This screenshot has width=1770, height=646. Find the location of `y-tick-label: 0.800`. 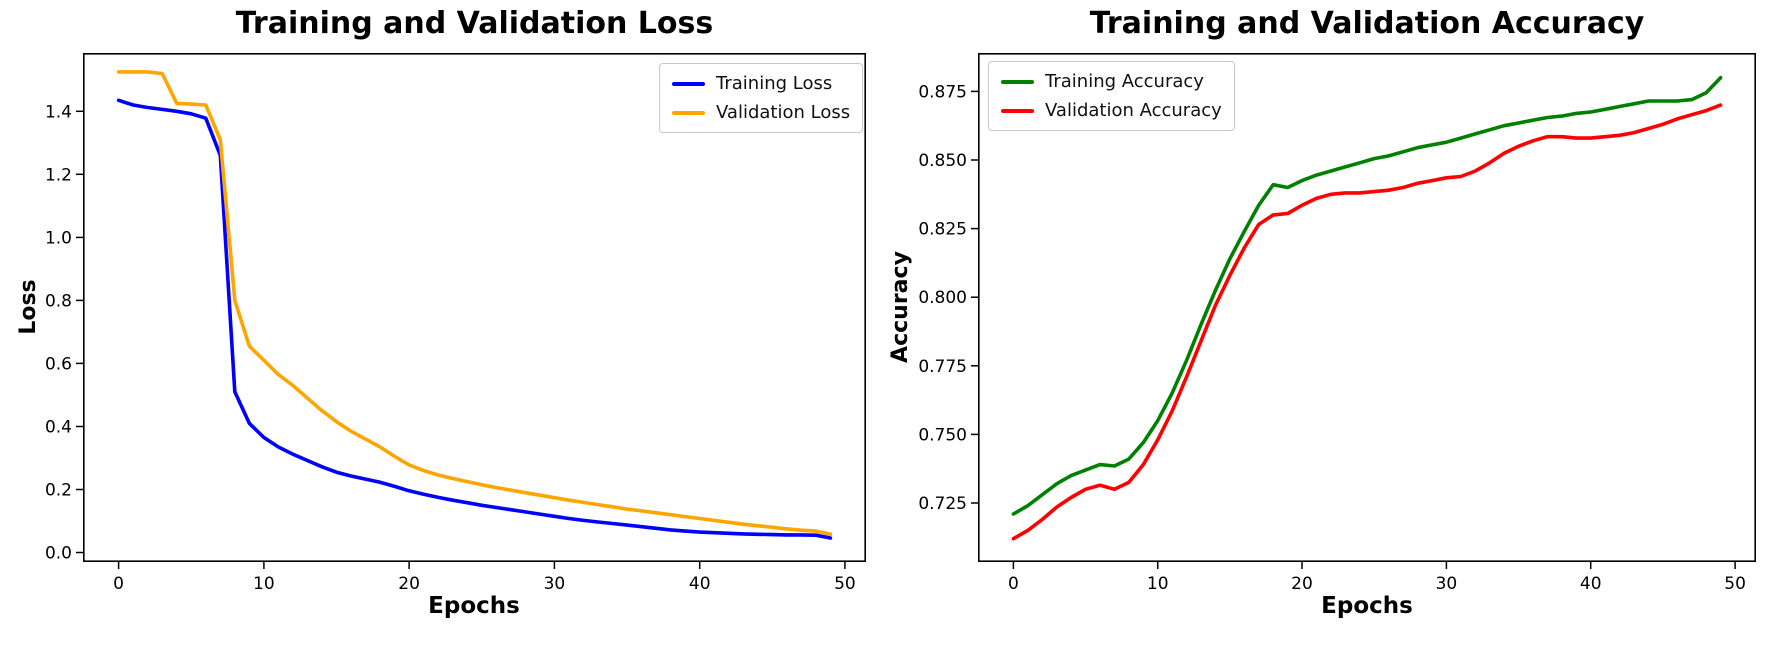

y-tick-label: 0.800 is located at coordinates (942, 298).